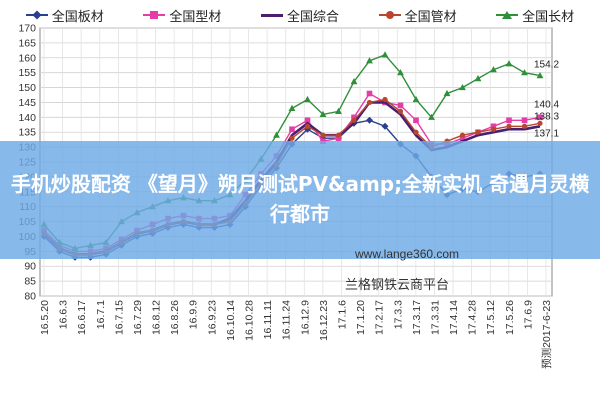 The height and width of the screenshot is (400, 600). Describe the element at coordinates (454, 317) in the screenshot. I see `x-tick-label: 17.4.14` at that location.